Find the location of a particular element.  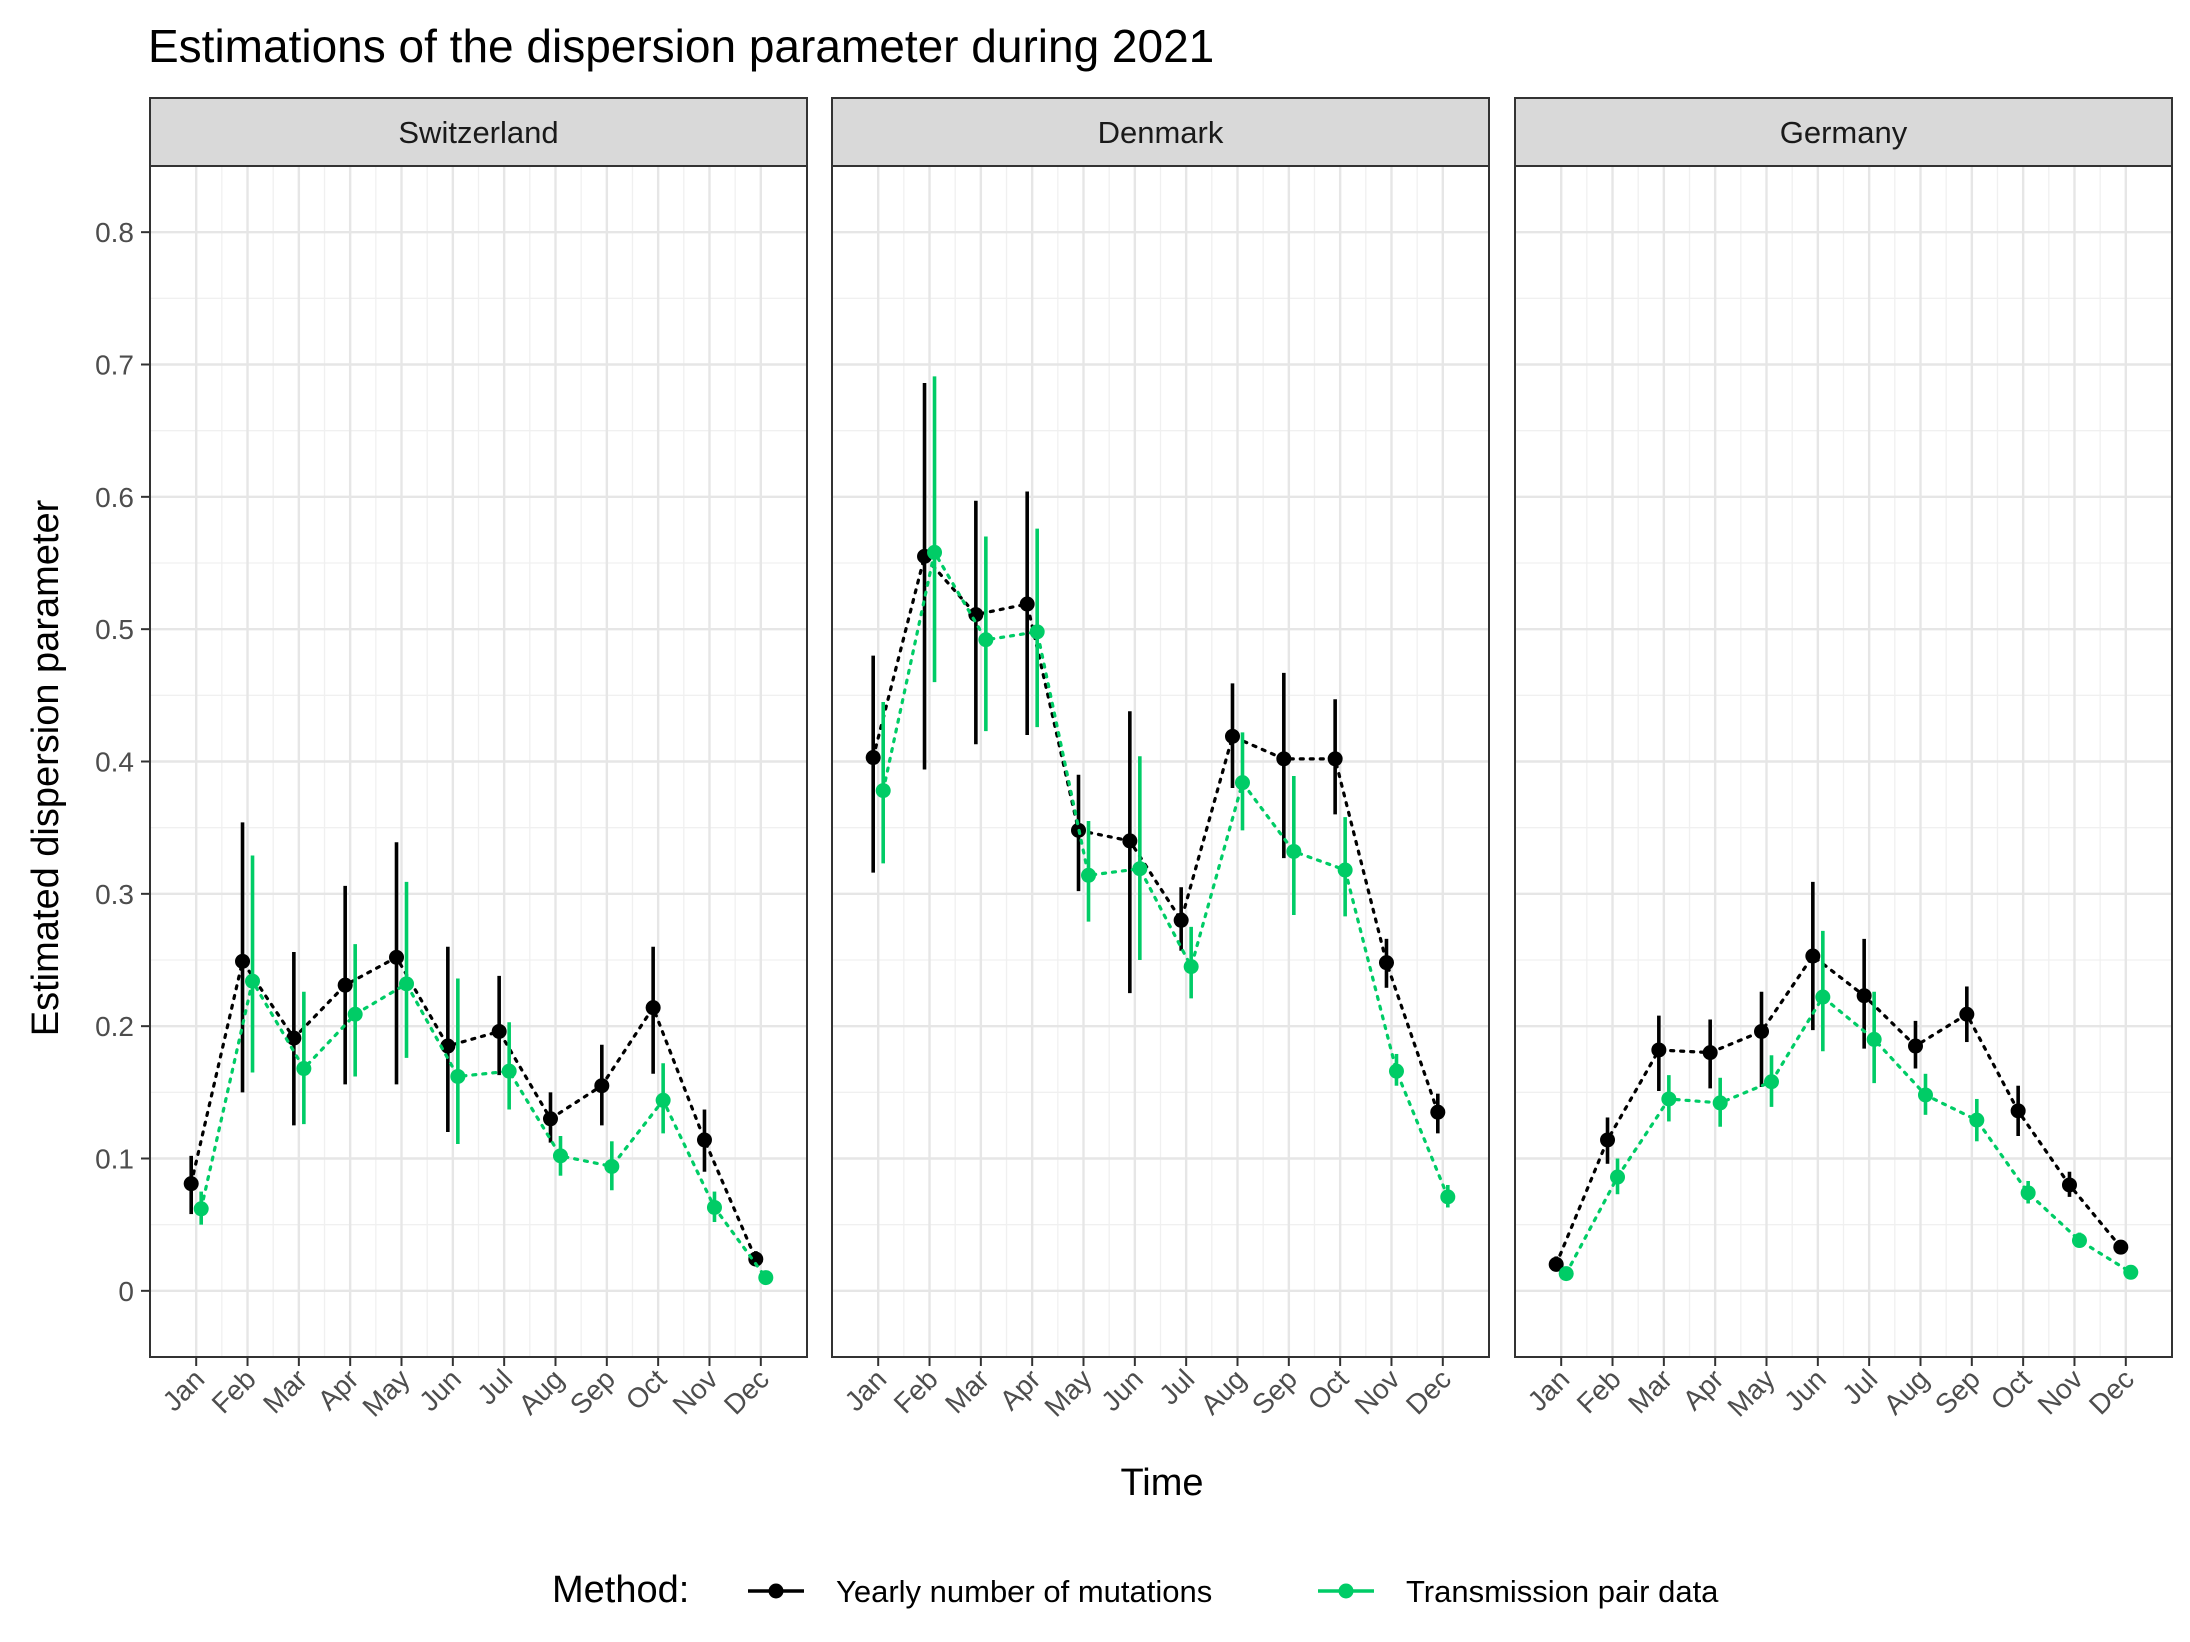

legend-entry: Yearly number of mutations is located at coordinates (980, 1591).